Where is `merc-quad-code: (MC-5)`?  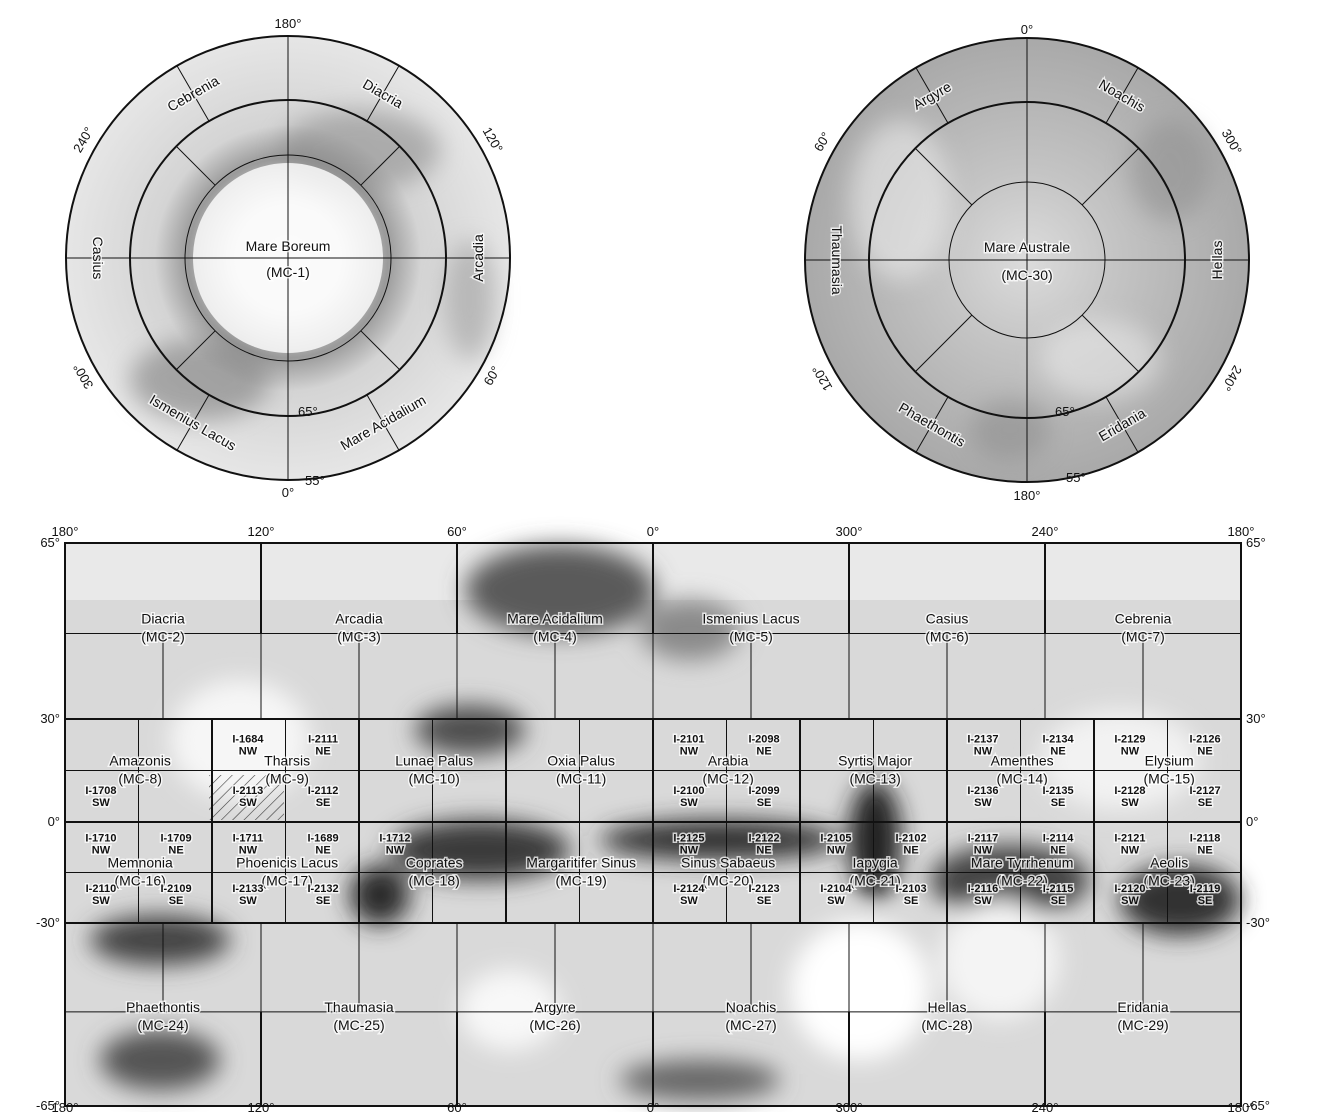
merc-quad-code: (MC-5) is located at coordinates (751, 636).